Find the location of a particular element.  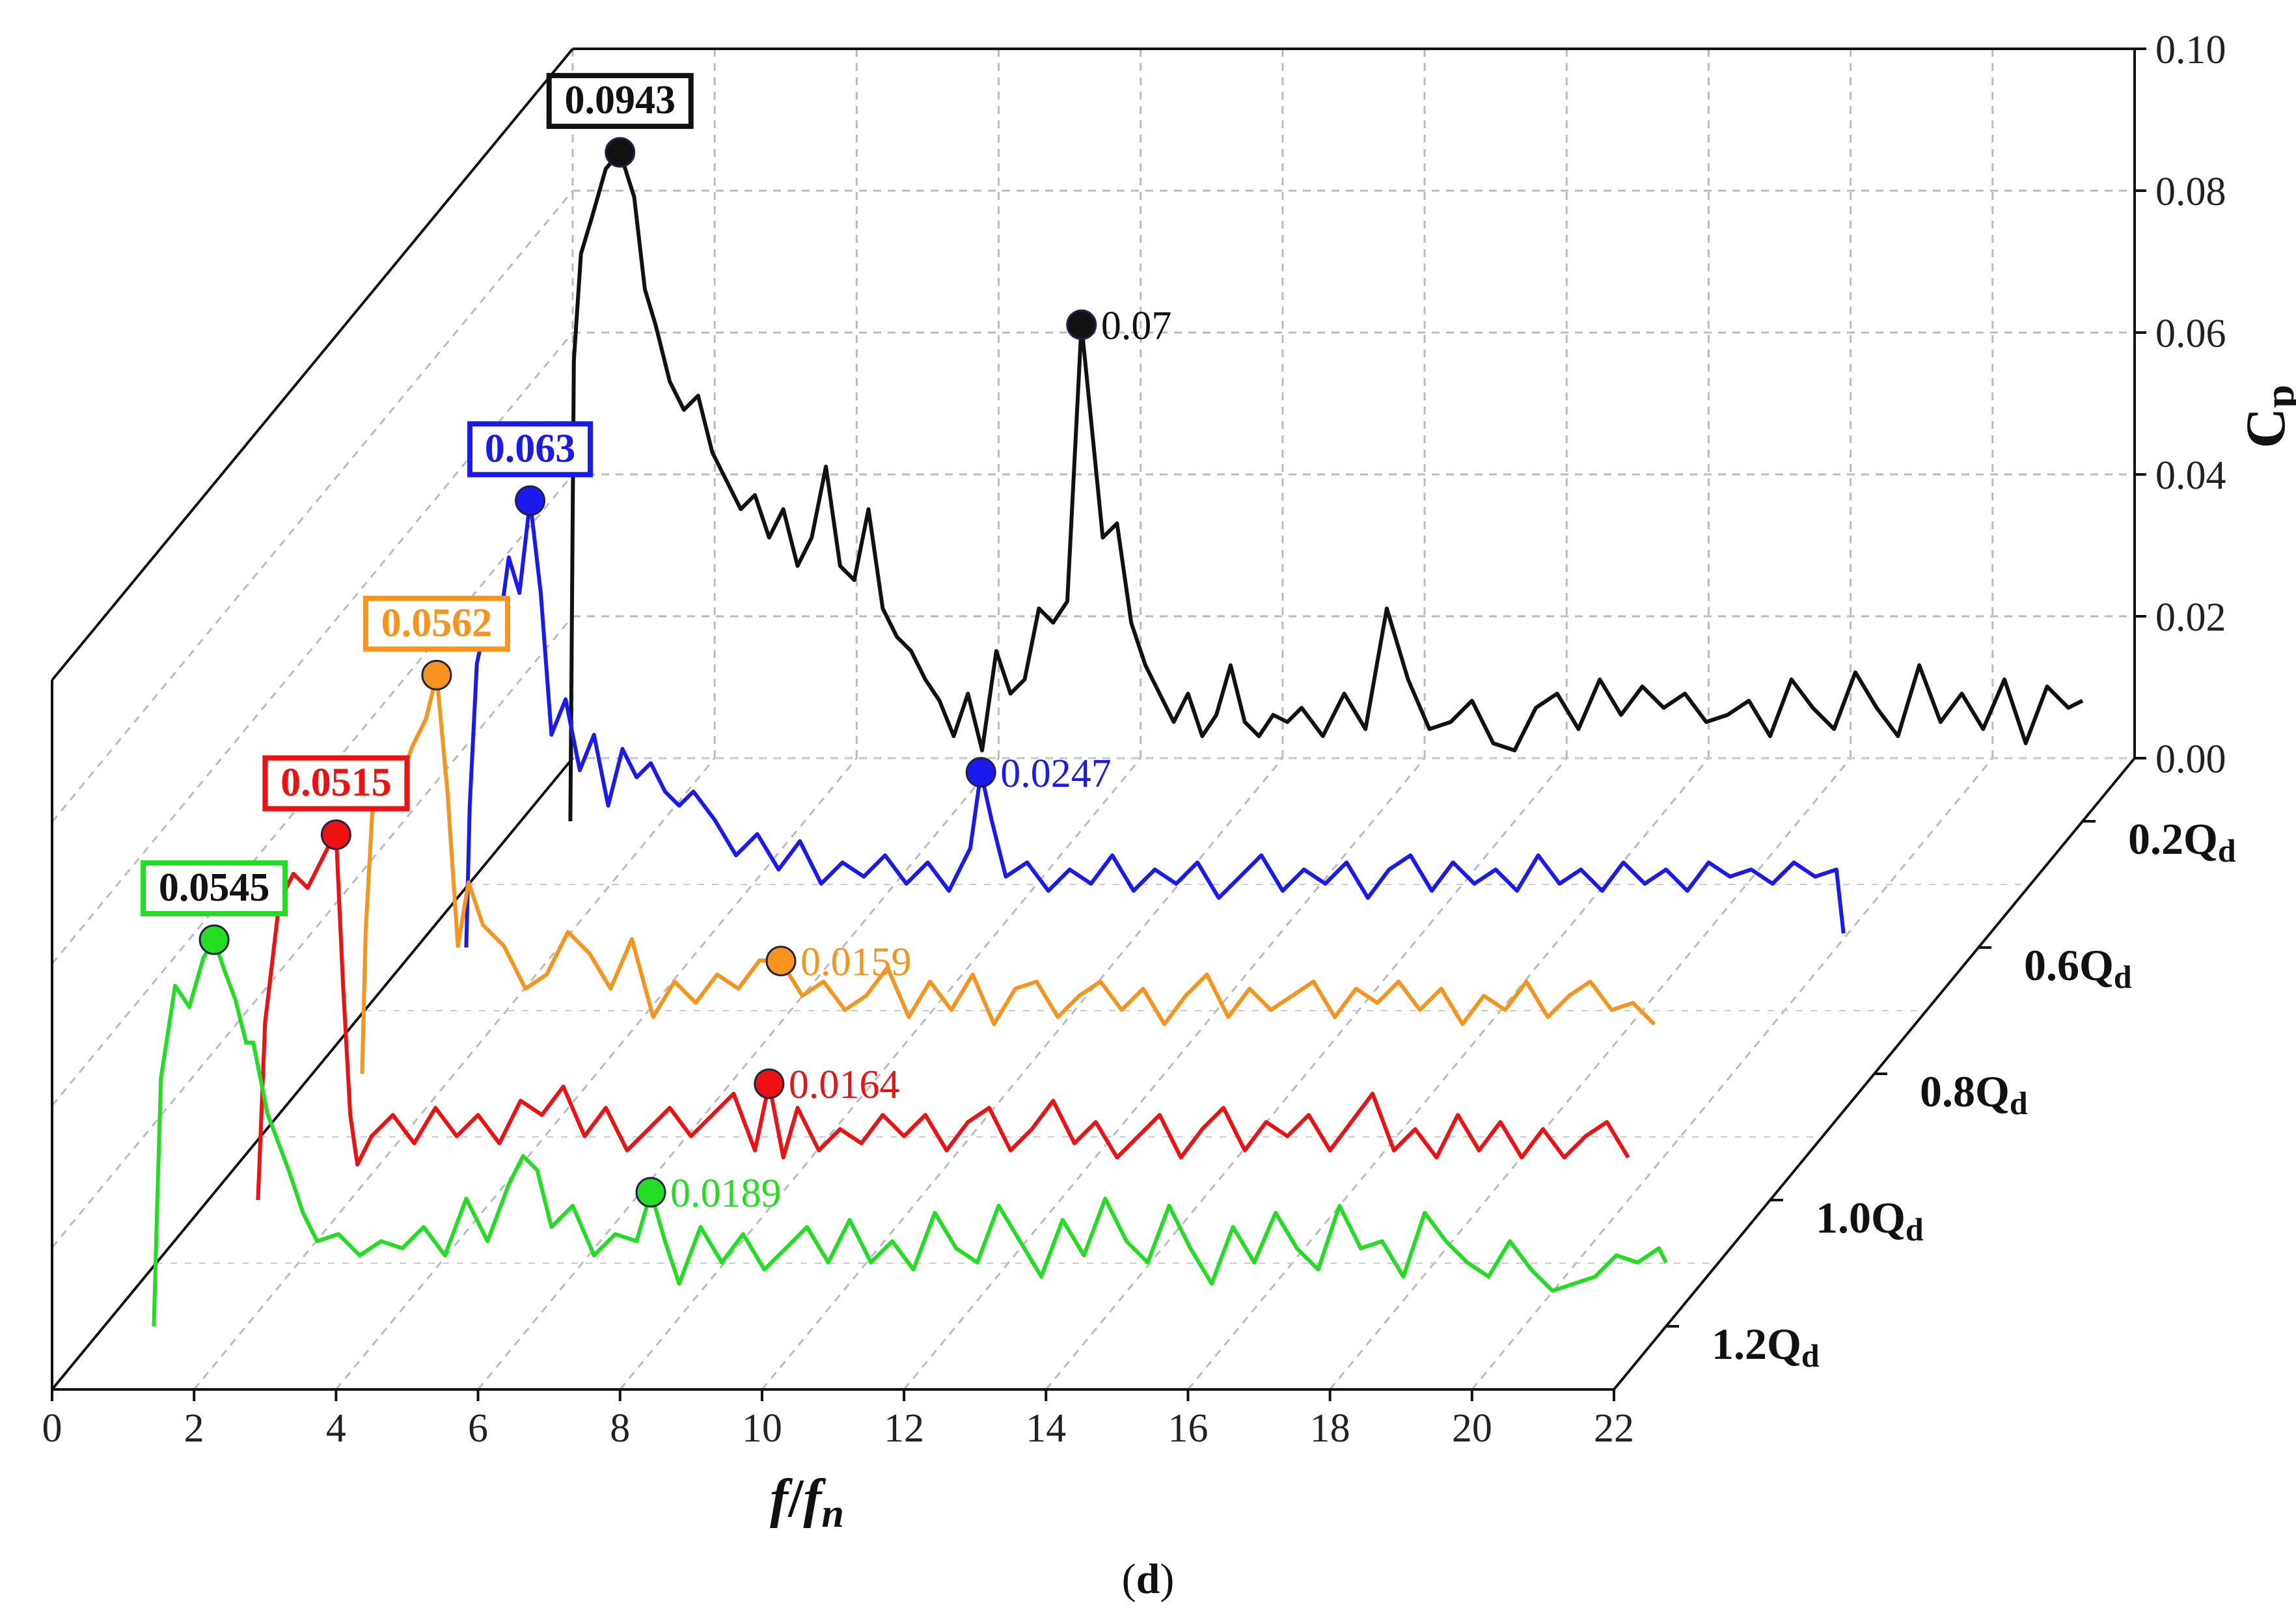

series-label: 0.8Qd is located at coordinates (1974, 1094).